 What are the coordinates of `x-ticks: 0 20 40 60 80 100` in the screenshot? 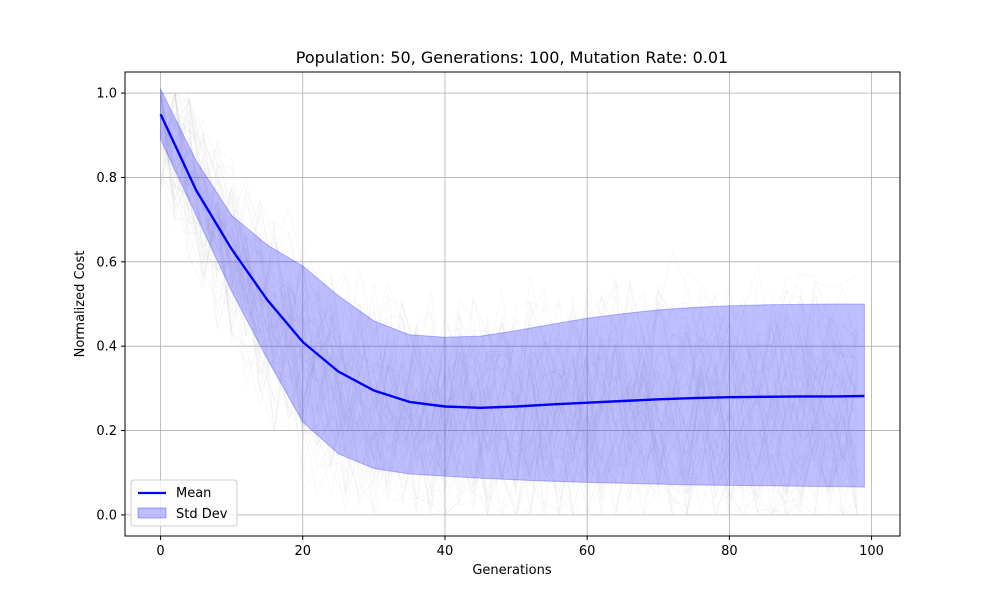 It's located at (520, 547).